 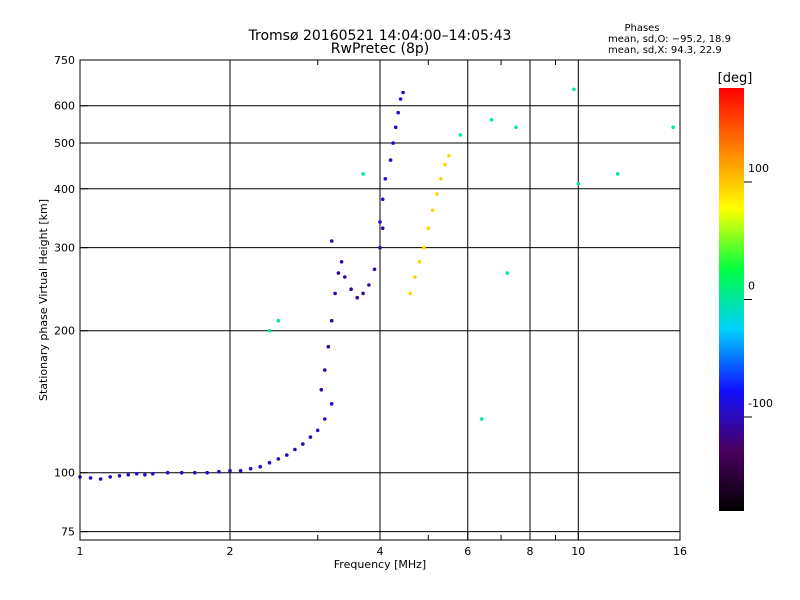 What do you see at coordinates (380, 49) in the screenshot?
I see `chart-subtitle: RwPretec (8p)` at bounding box center [380, 49].